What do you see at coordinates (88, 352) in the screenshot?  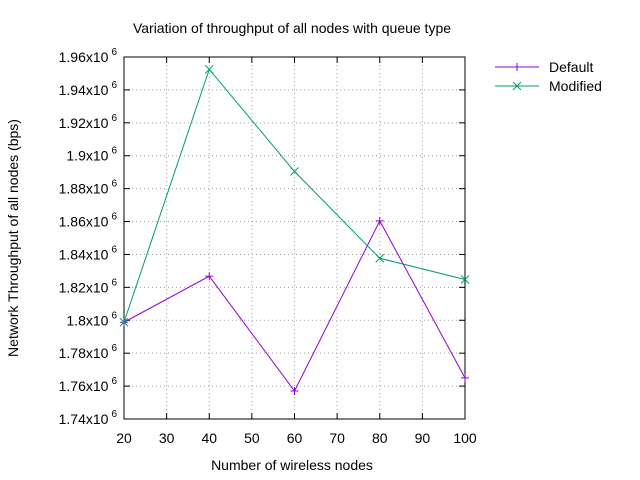 I see `y-tick-label: 1.78x10 6` at bounding box center [88, 352].